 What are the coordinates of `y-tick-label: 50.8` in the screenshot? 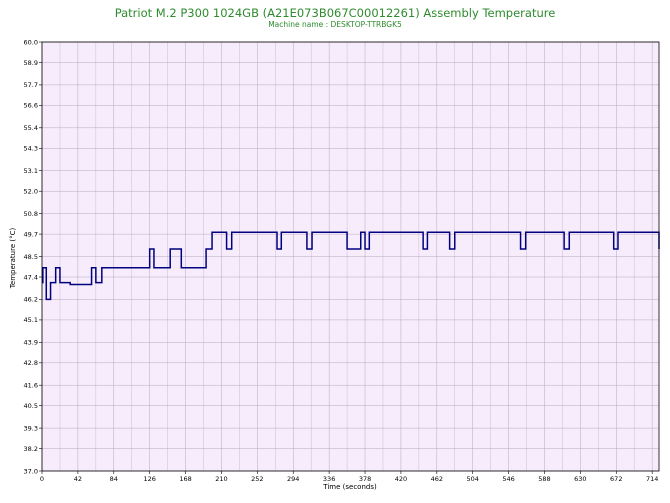 It's located at (31, 214).